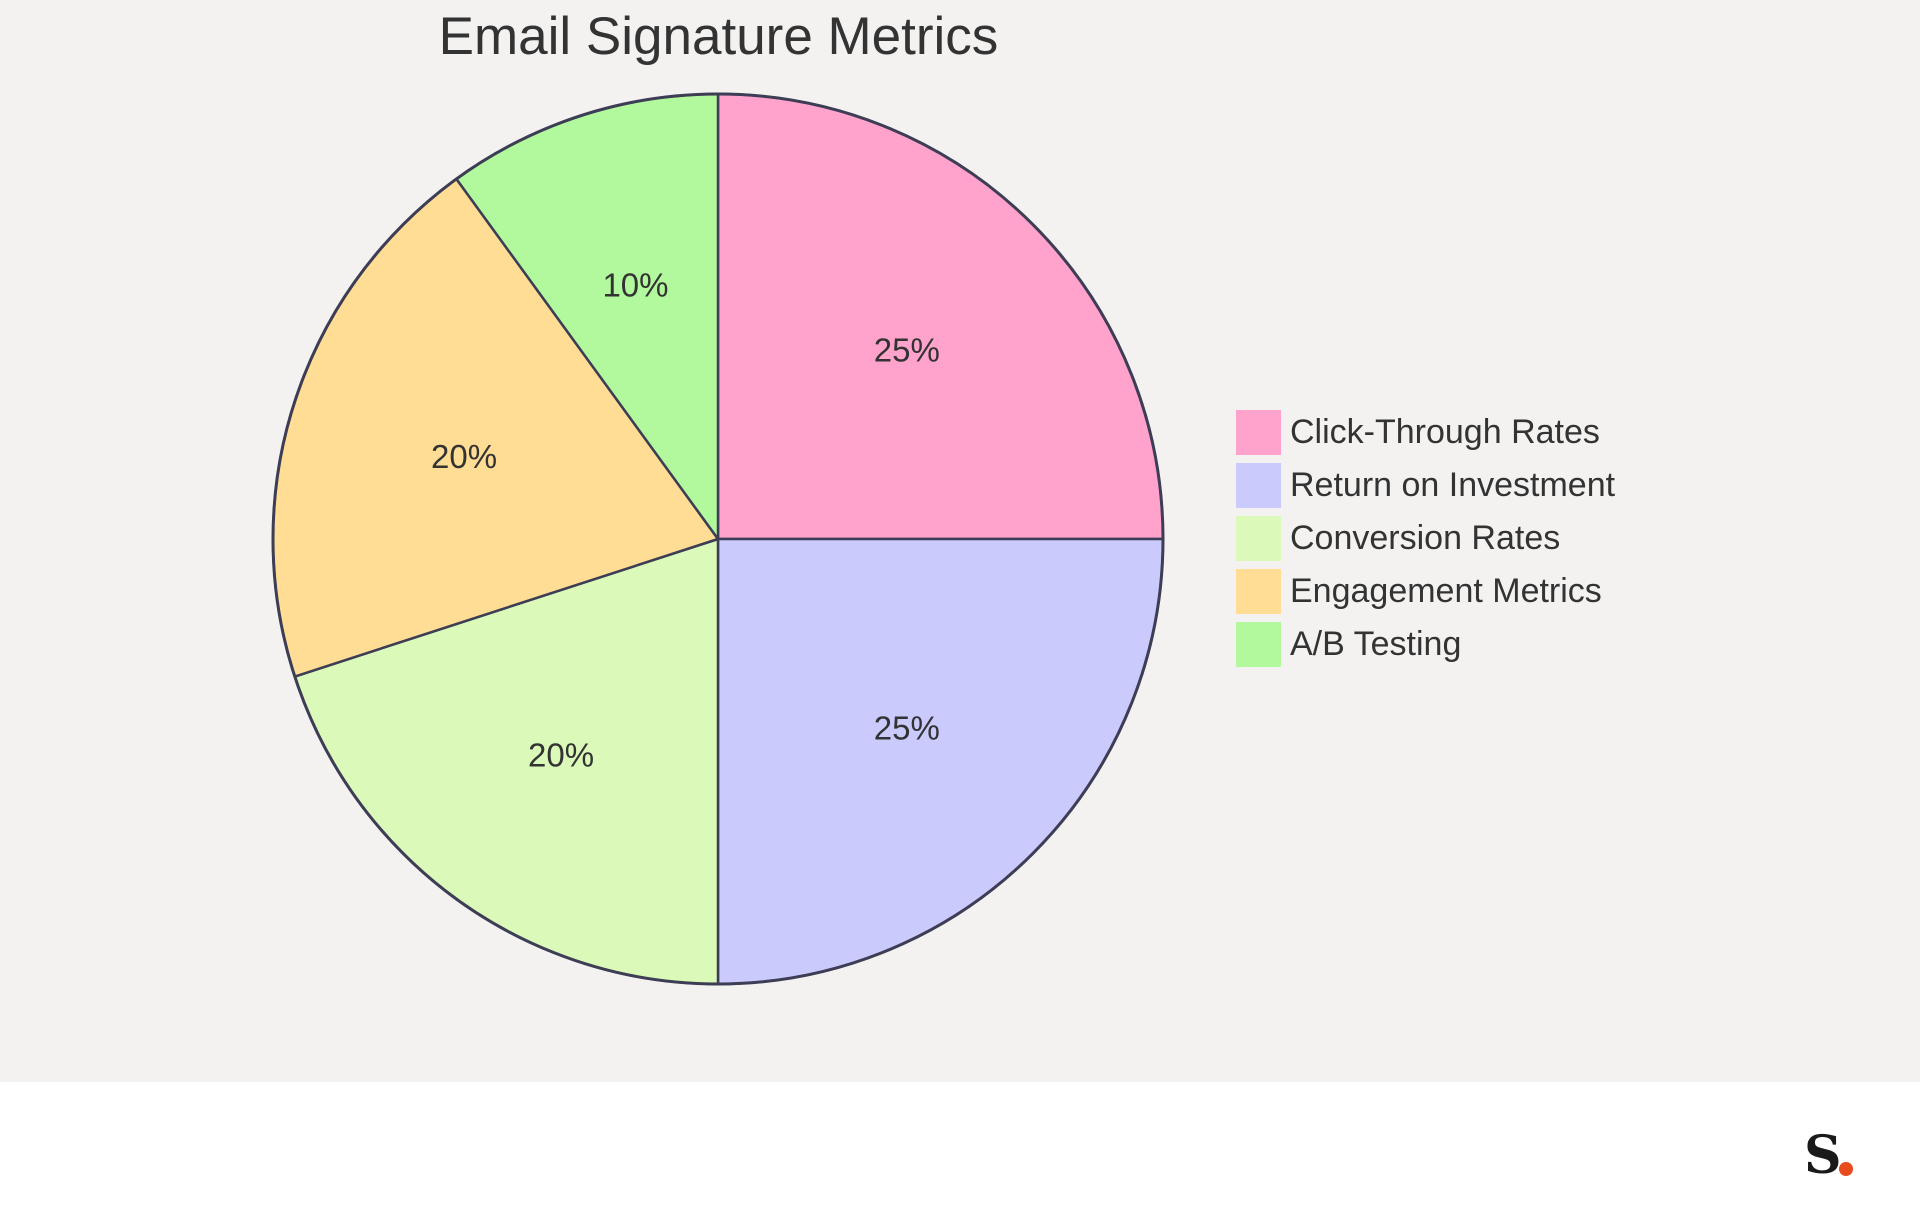 This screenshot has width=1920, height=1215. What do you see at coordinates (718, 36) in the screenshot?
I see `chart-title: Email Signature Metrics` at bounding box center [718, 36].